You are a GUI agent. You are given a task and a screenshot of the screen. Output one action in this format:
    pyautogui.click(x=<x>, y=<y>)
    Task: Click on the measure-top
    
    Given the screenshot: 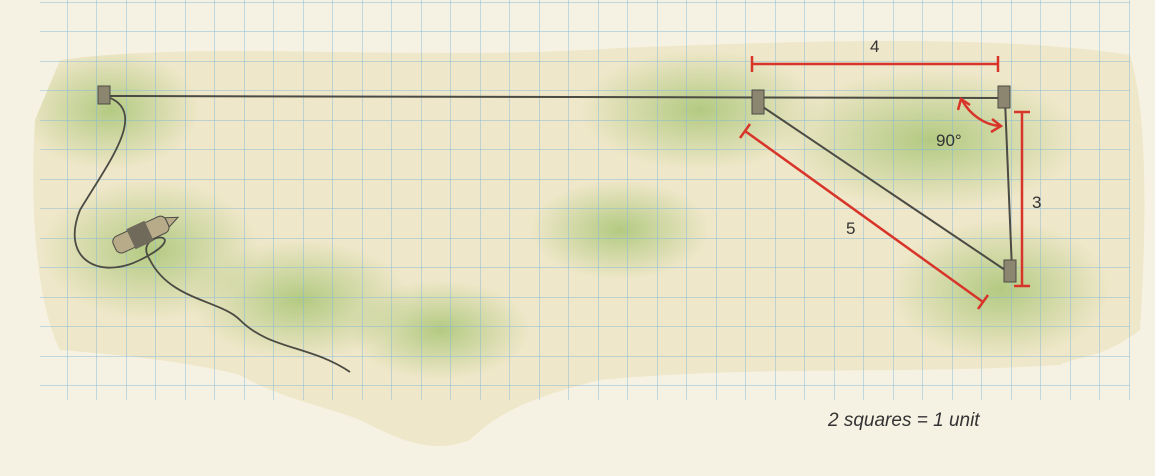 What is the action you would take?
    pyautogui.click(x=875, y=64)
    